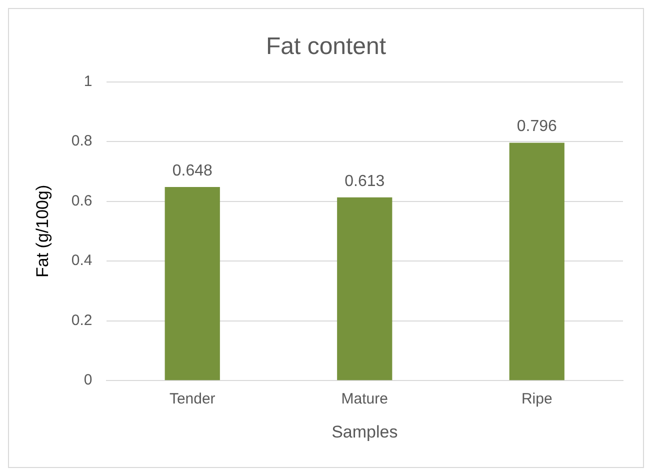 The height and width of the screenshot is (476, 652). What do you see at coordinates (42, 231) in the screenshot?
I see `y-axis-title: Fat (g/100g)` at bounding box center [42, 231].